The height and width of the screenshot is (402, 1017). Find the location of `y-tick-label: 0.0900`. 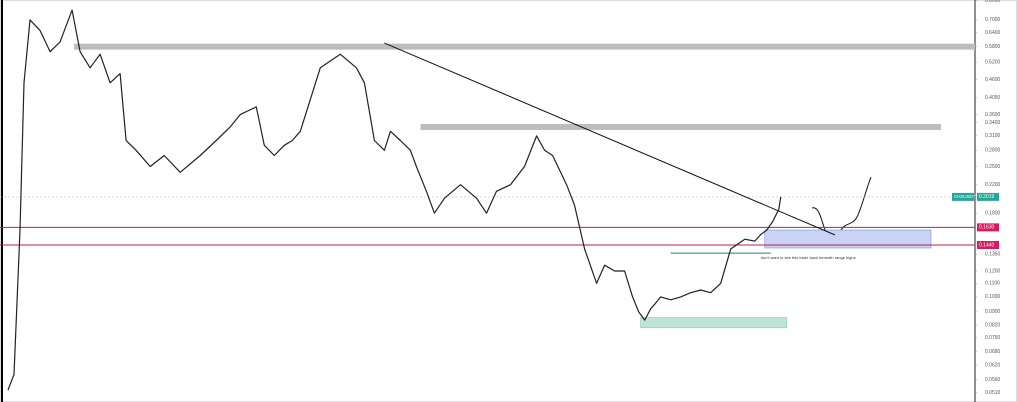

y-tick-label: 0.0900 is located at coordinates (993, 312).